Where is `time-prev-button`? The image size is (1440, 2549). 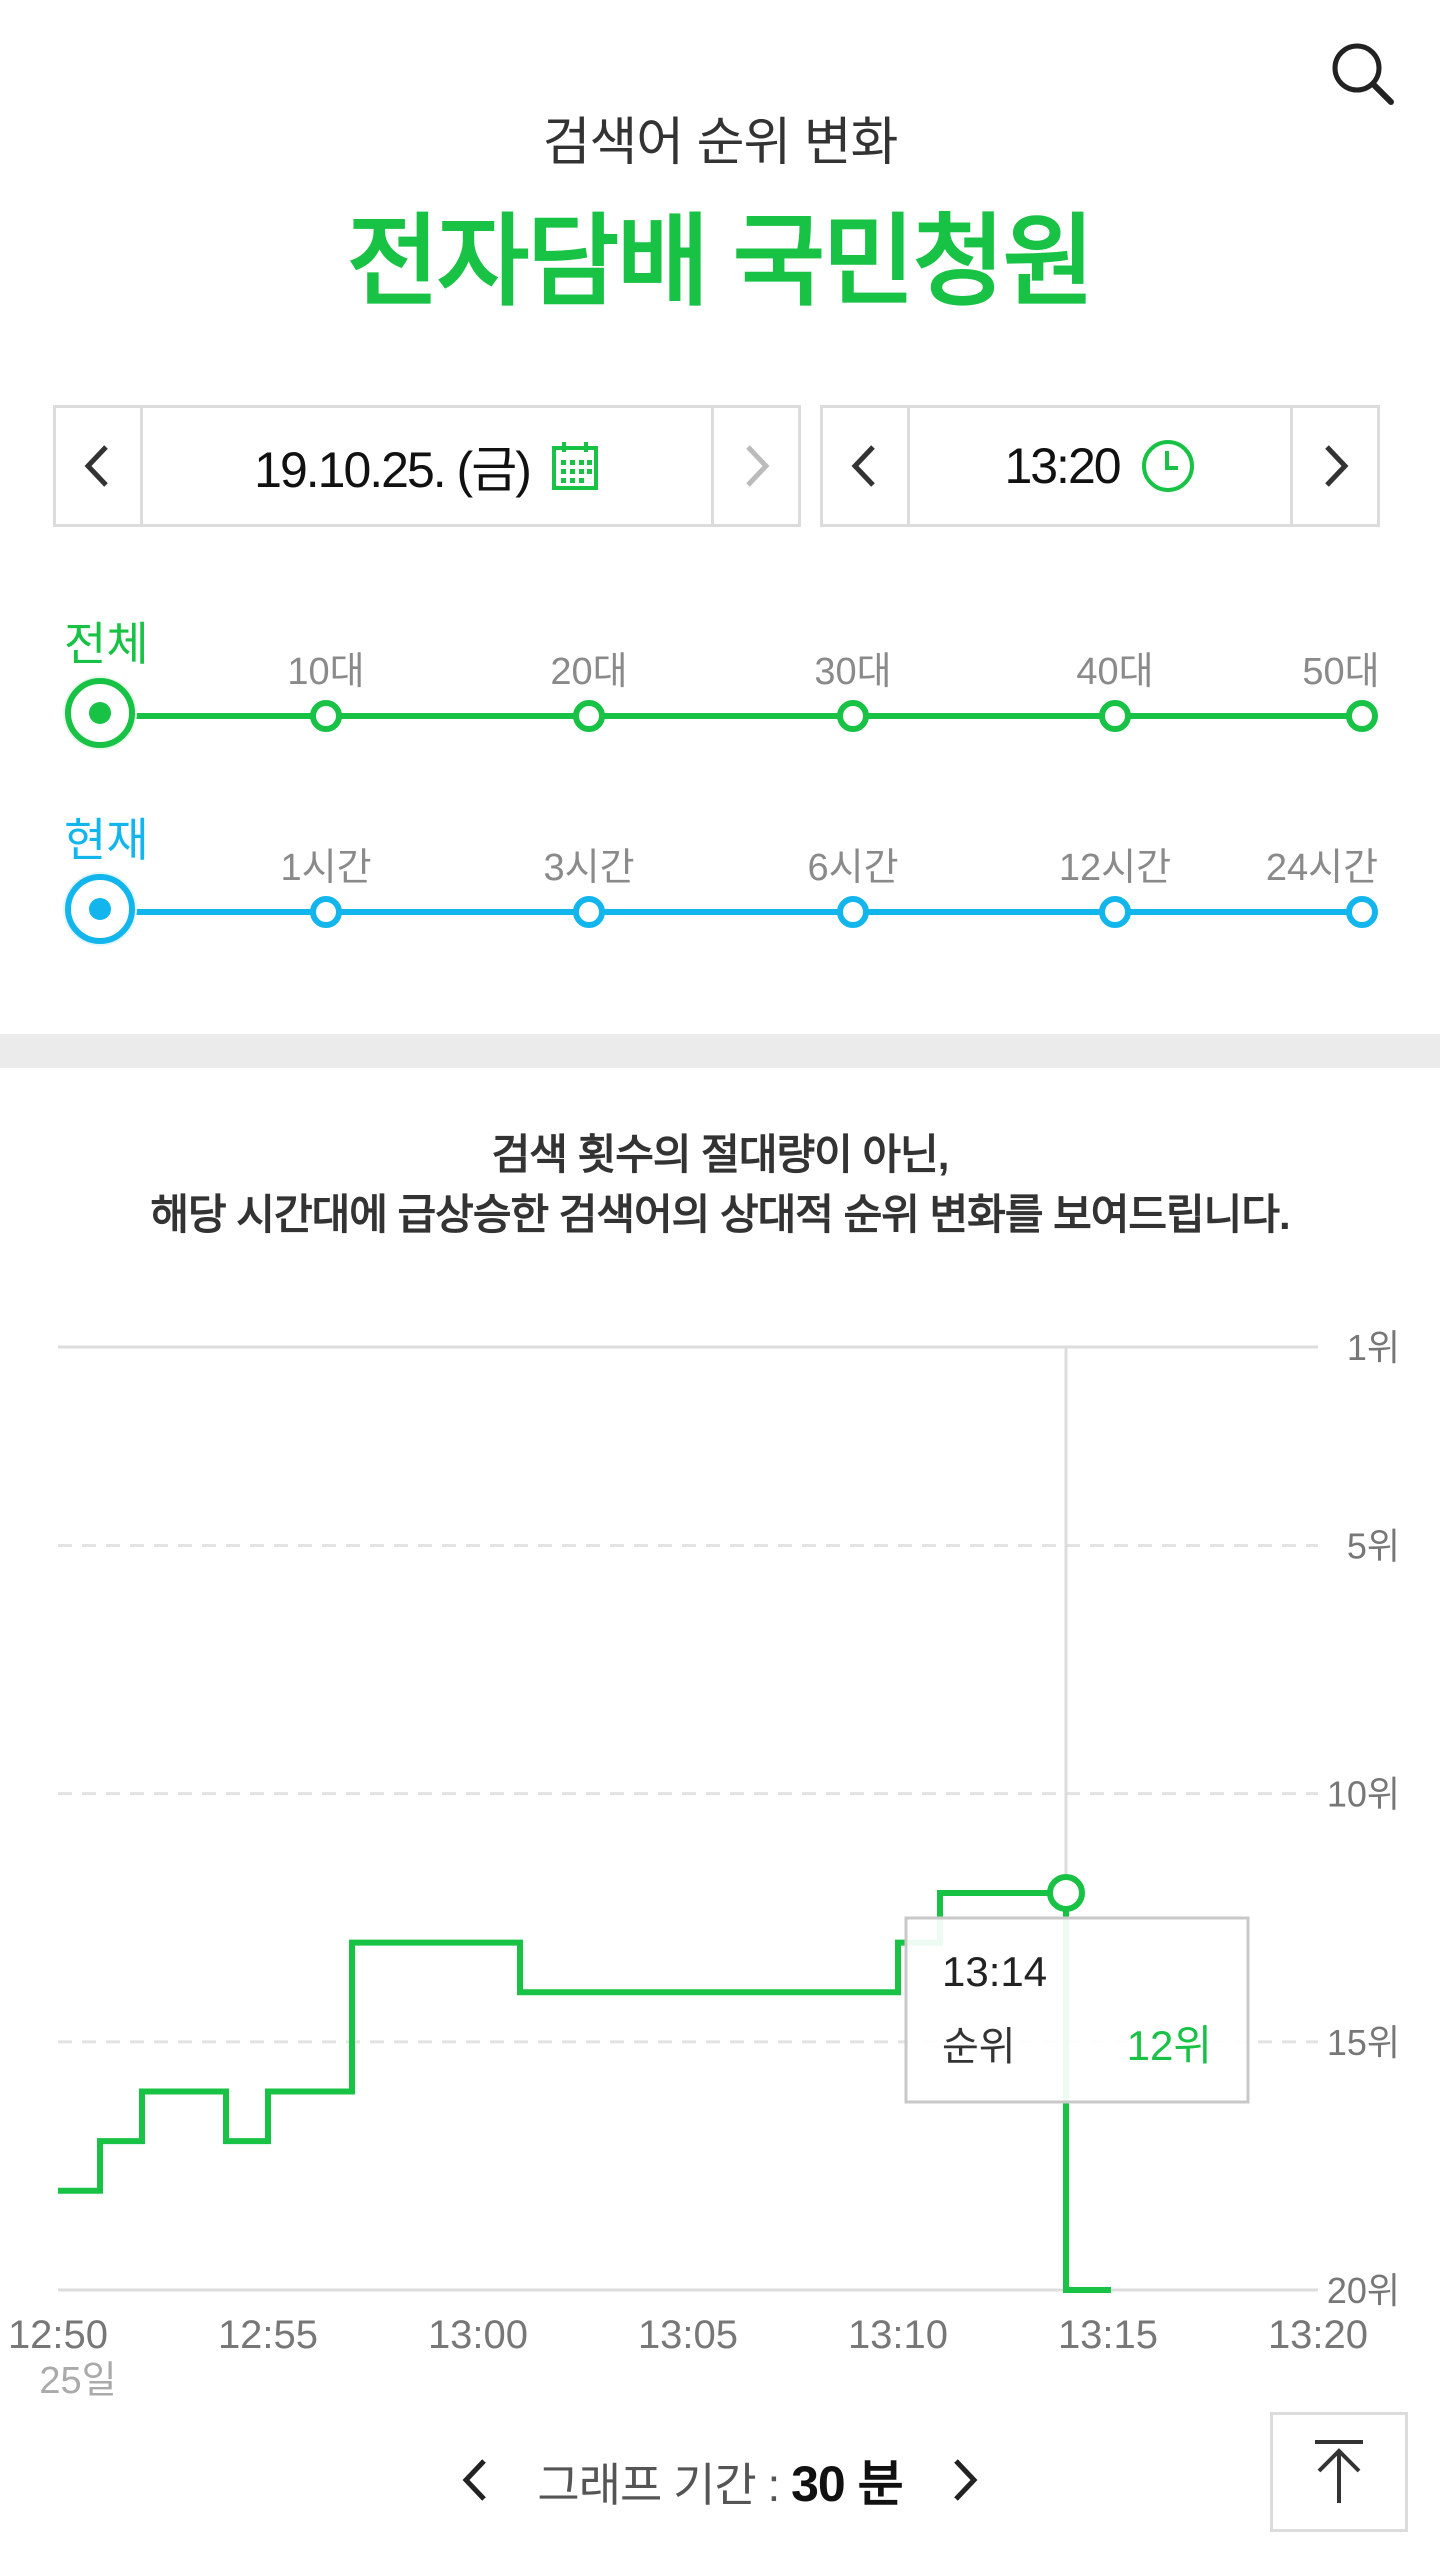 time-prev-button is located at coordinates (866, 466).